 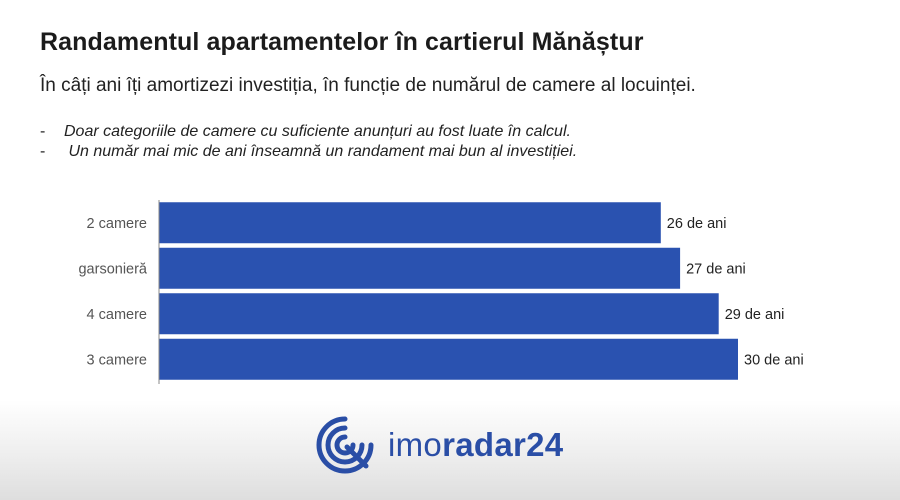 What do you see at coordinates (774, 360) in the screenshot?
I see `data-label: 30 de ani` at bounding box center [774, 360].